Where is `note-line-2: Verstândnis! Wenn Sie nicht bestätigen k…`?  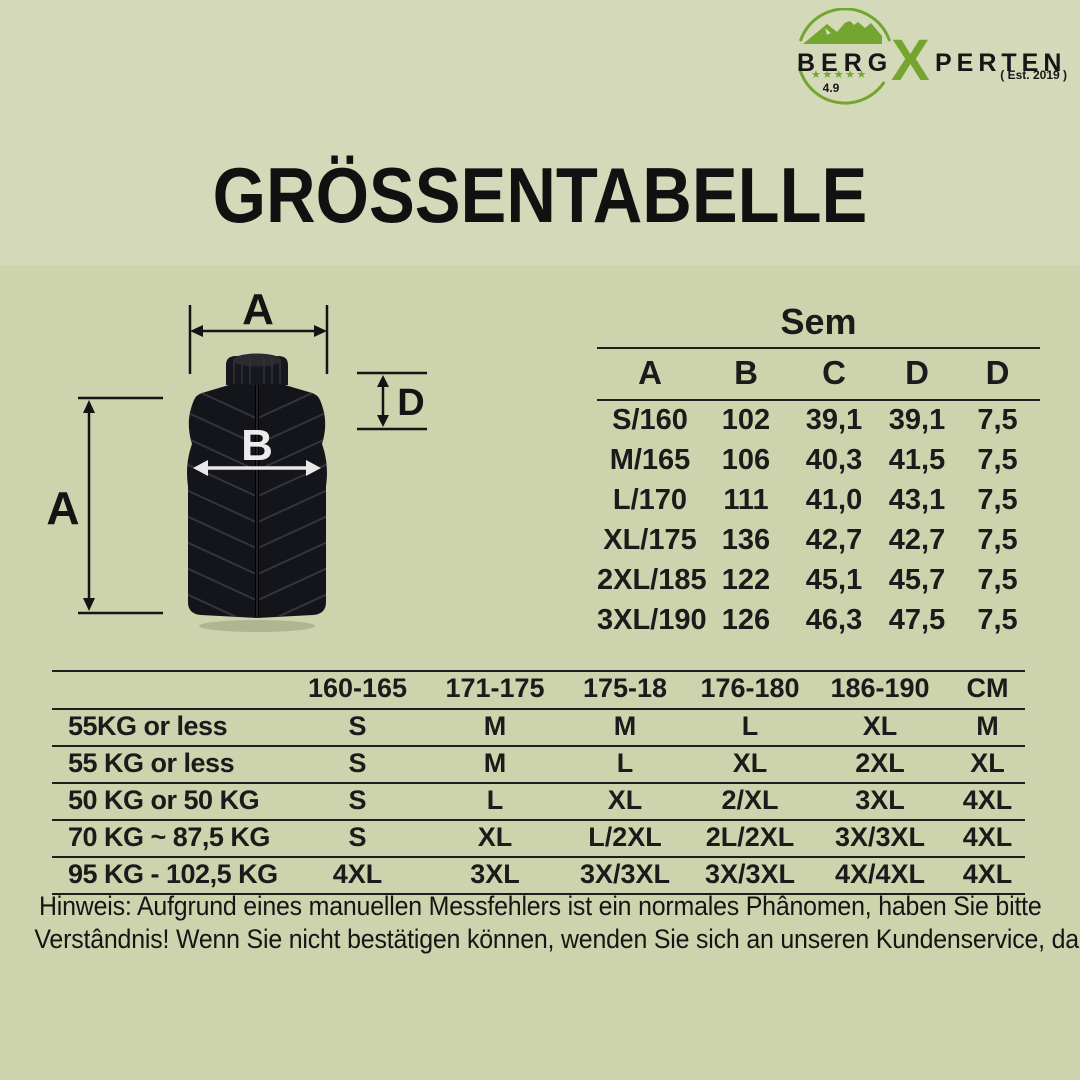 note-line-2: Verstândnis! Wenn Sie nicht bestätigen k… is located at coordinates (557, 939).